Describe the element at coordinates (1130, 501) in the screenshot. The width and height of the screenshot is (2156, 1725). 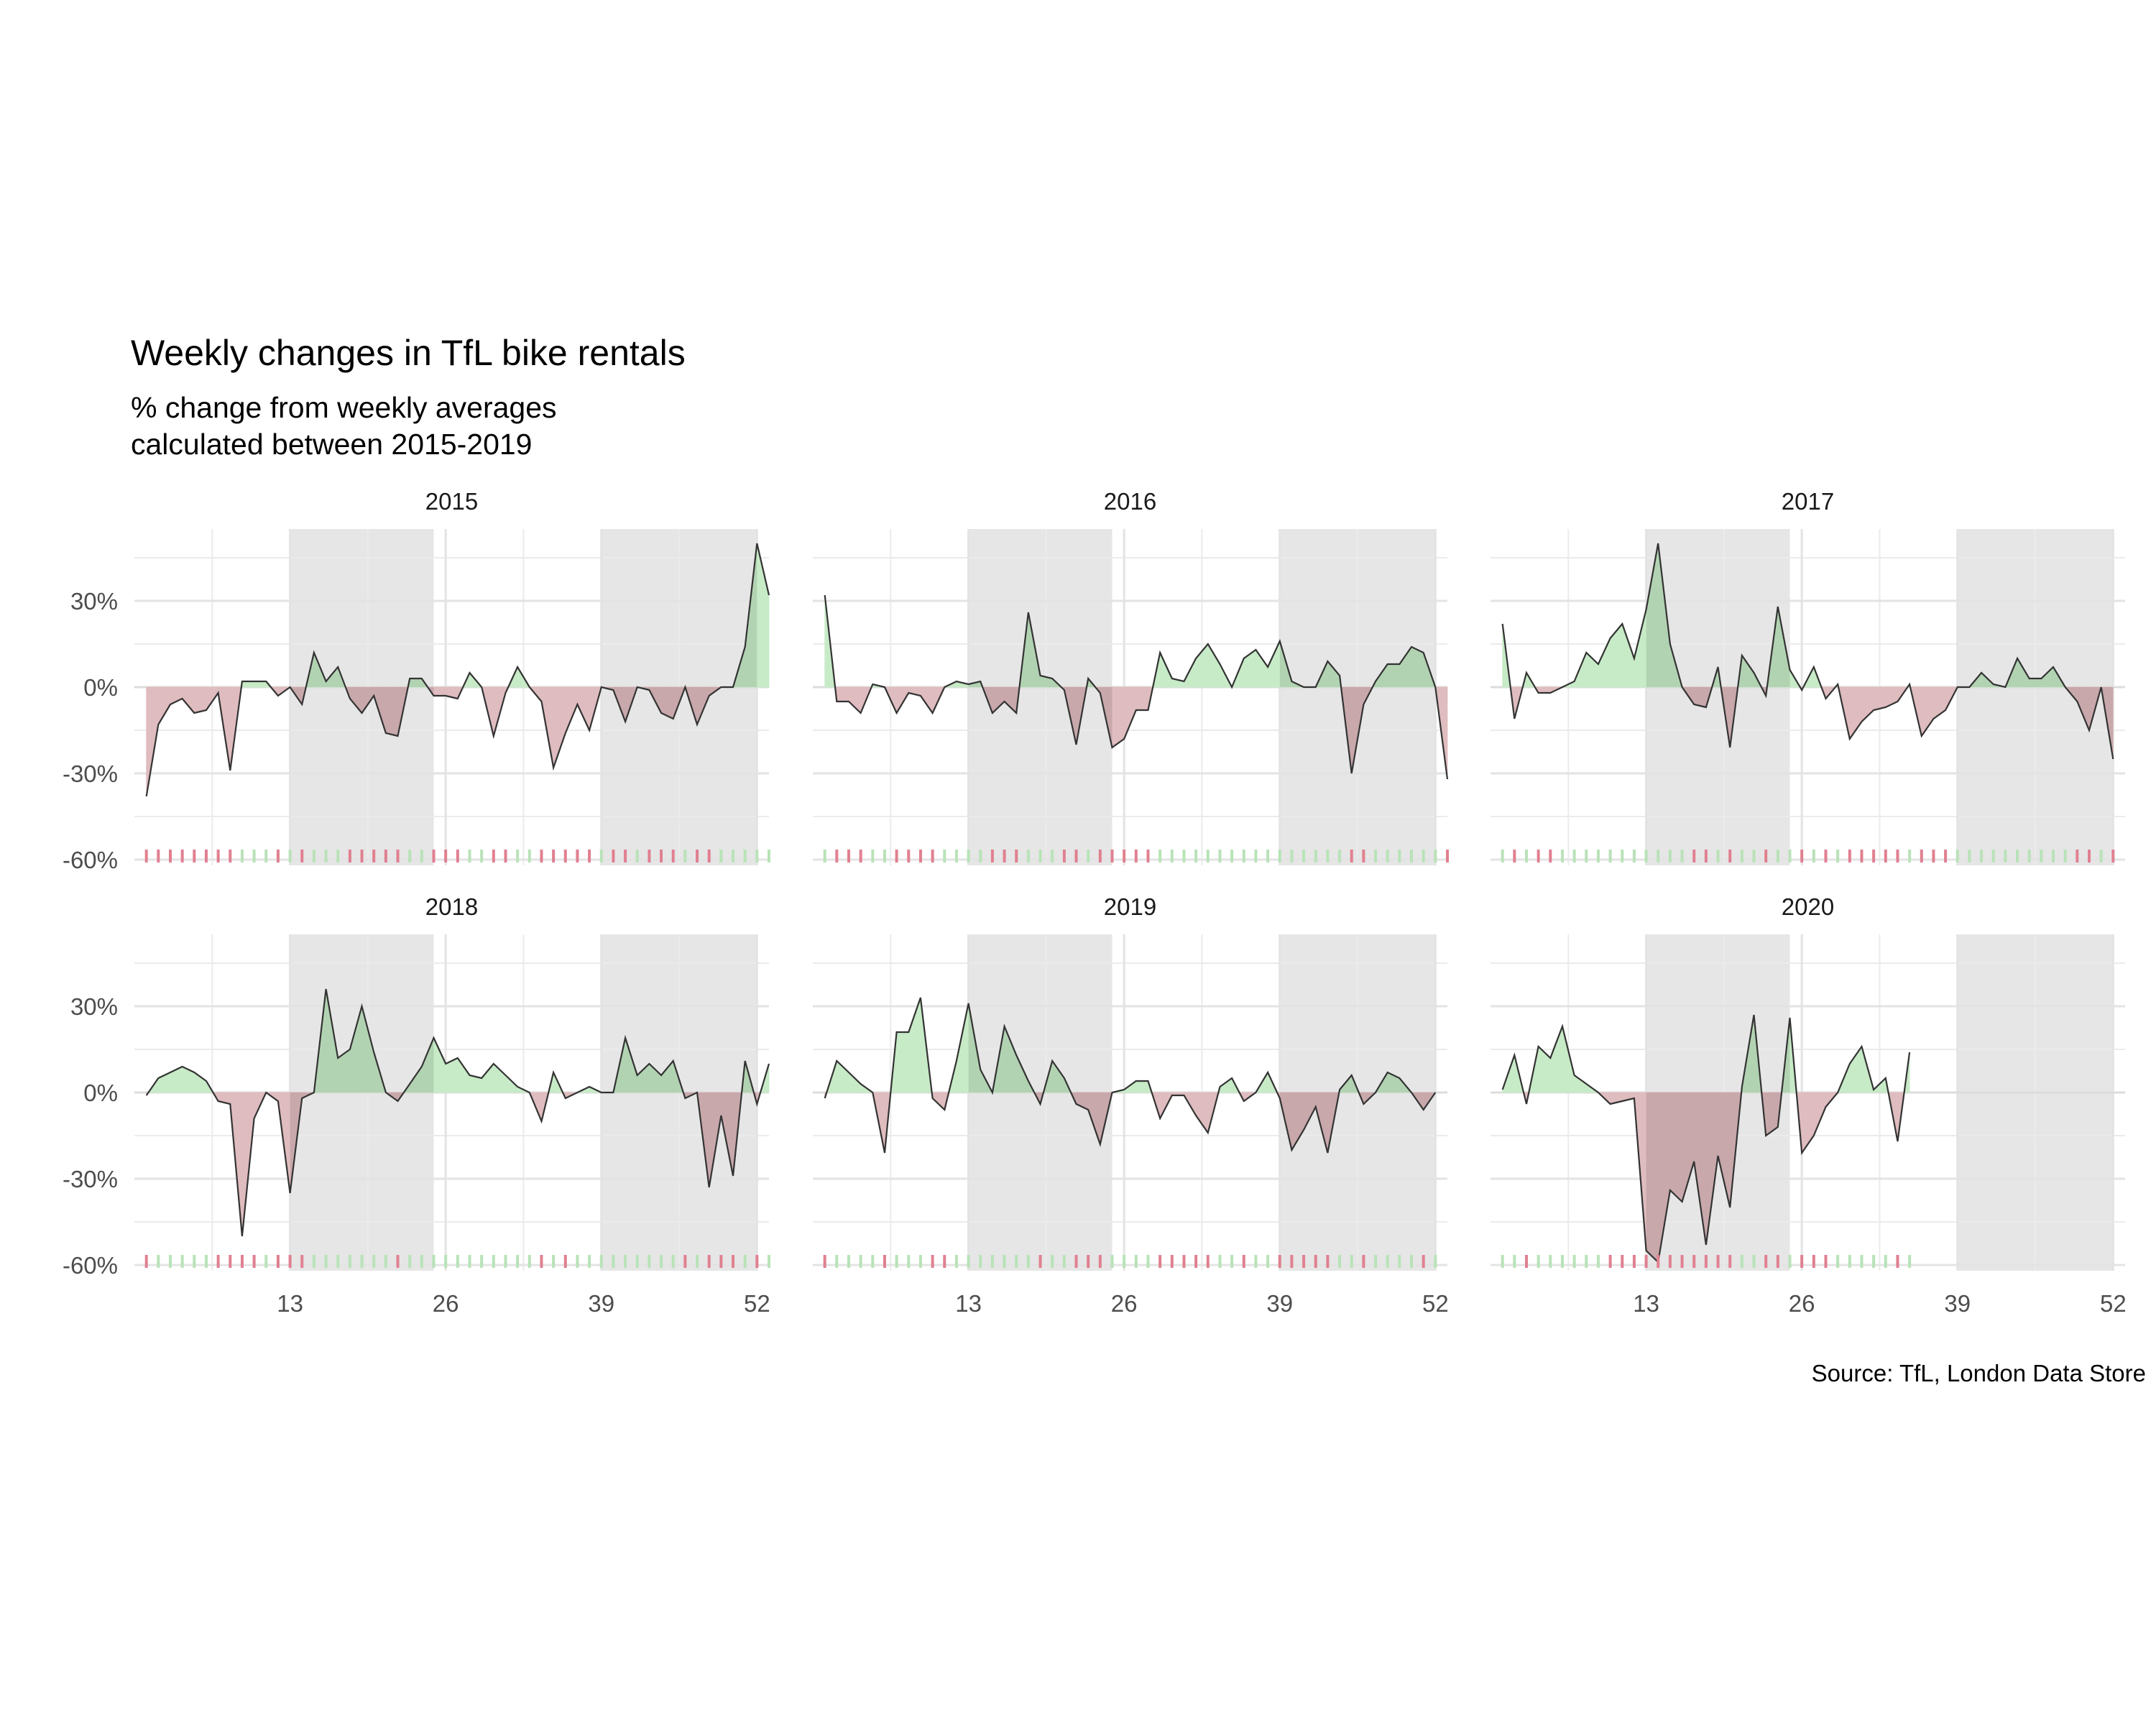
I see `strip-label: 2016` at that location.